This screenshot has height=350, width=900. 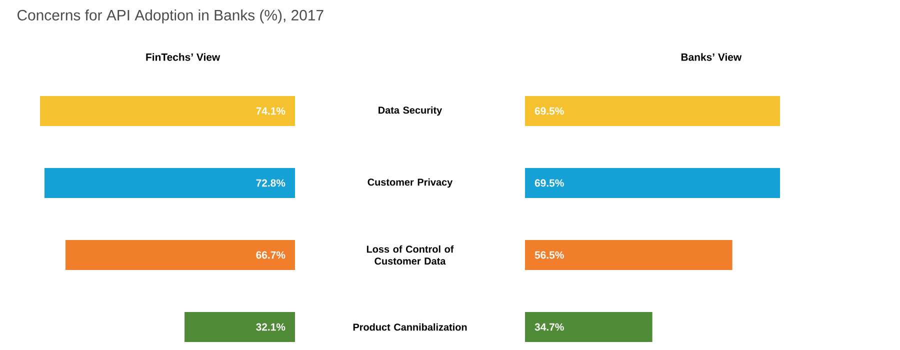 I want to click on y-tick-label: Product Cannibalization, so click(x=410, y=327).